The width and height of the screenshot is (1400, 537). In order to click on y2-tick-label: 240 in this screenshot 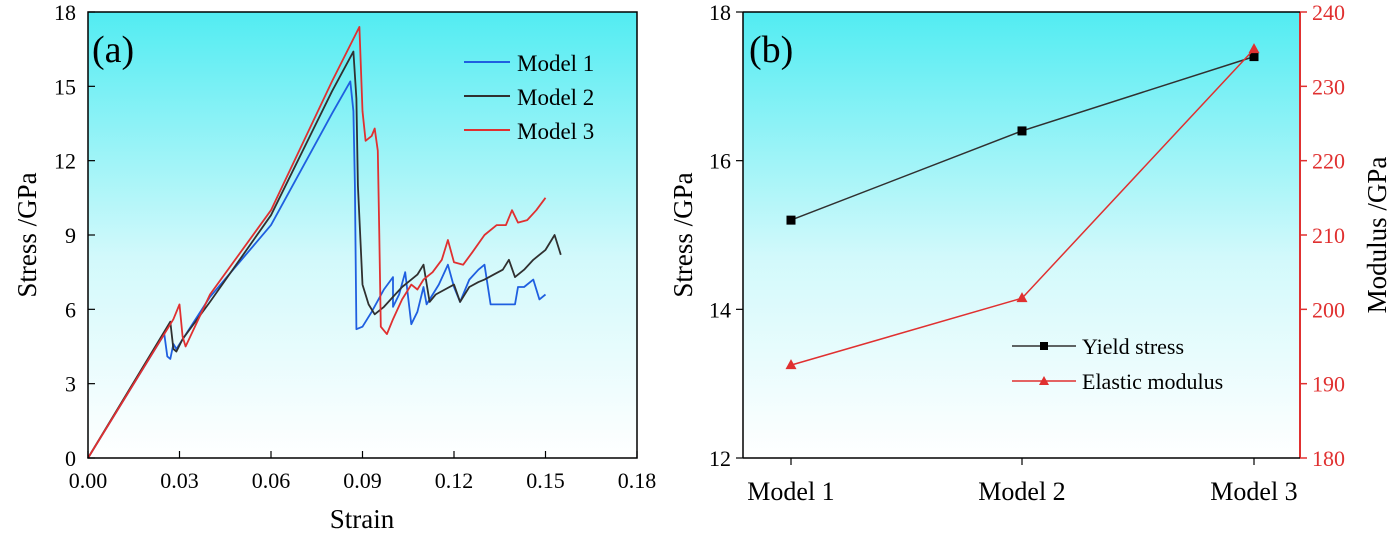, I will do `click(1328, 12)`.